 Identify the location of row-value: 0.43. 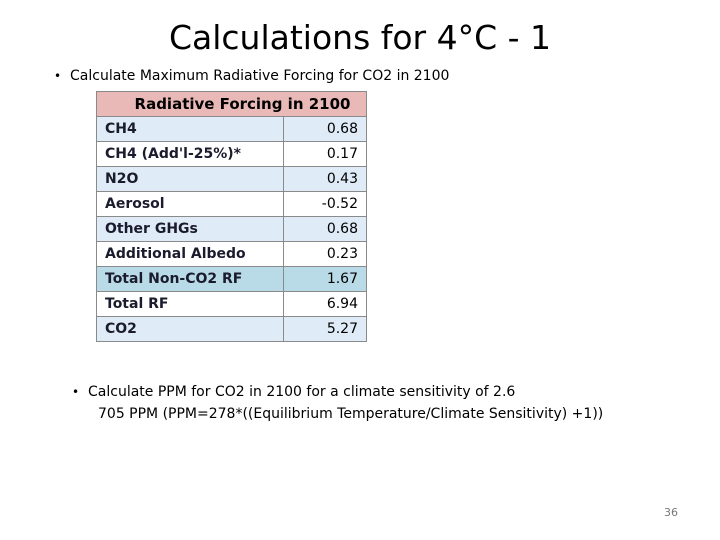
(325, 179).